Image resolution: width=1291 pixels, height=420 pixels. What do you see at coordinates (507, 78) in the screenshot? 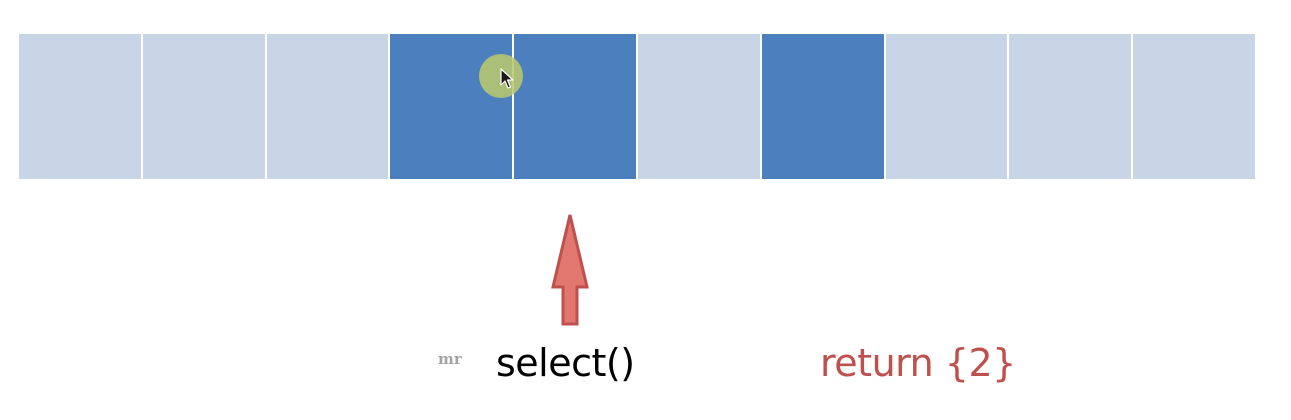
I see `mouse-pointer-icon` at bounding box center [507, 78].